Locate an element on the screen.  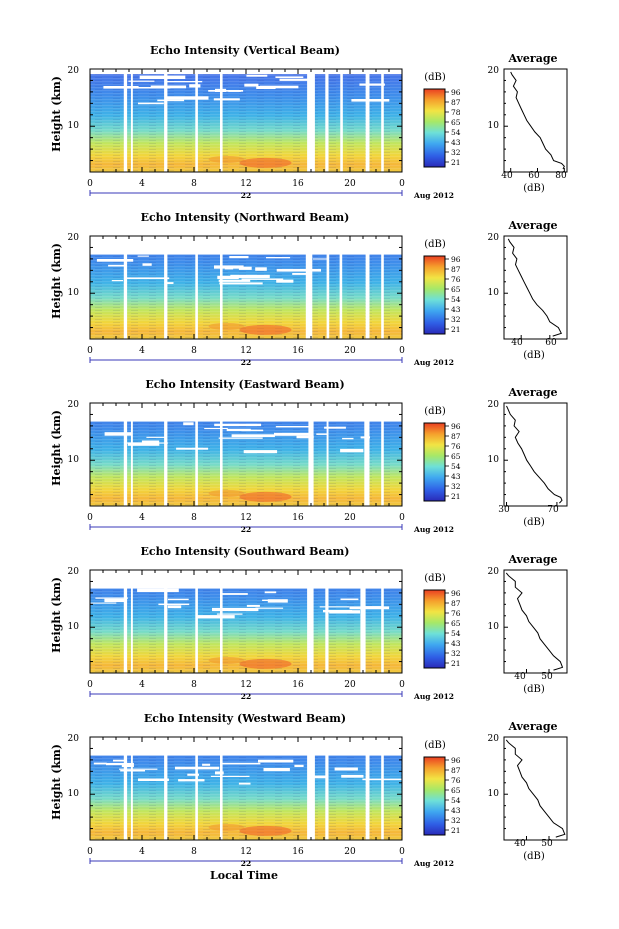
average-profile is located at coordinates (535, 454).